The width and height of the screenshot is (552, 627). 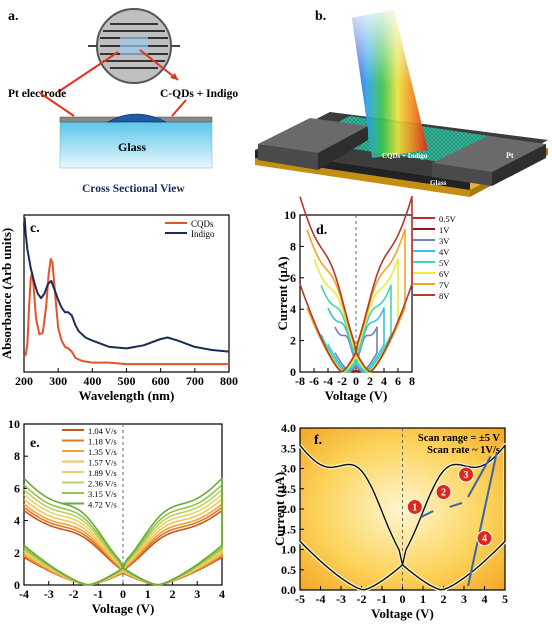 I want to click on x-tick-label: 300, so click(x=58, y=381).